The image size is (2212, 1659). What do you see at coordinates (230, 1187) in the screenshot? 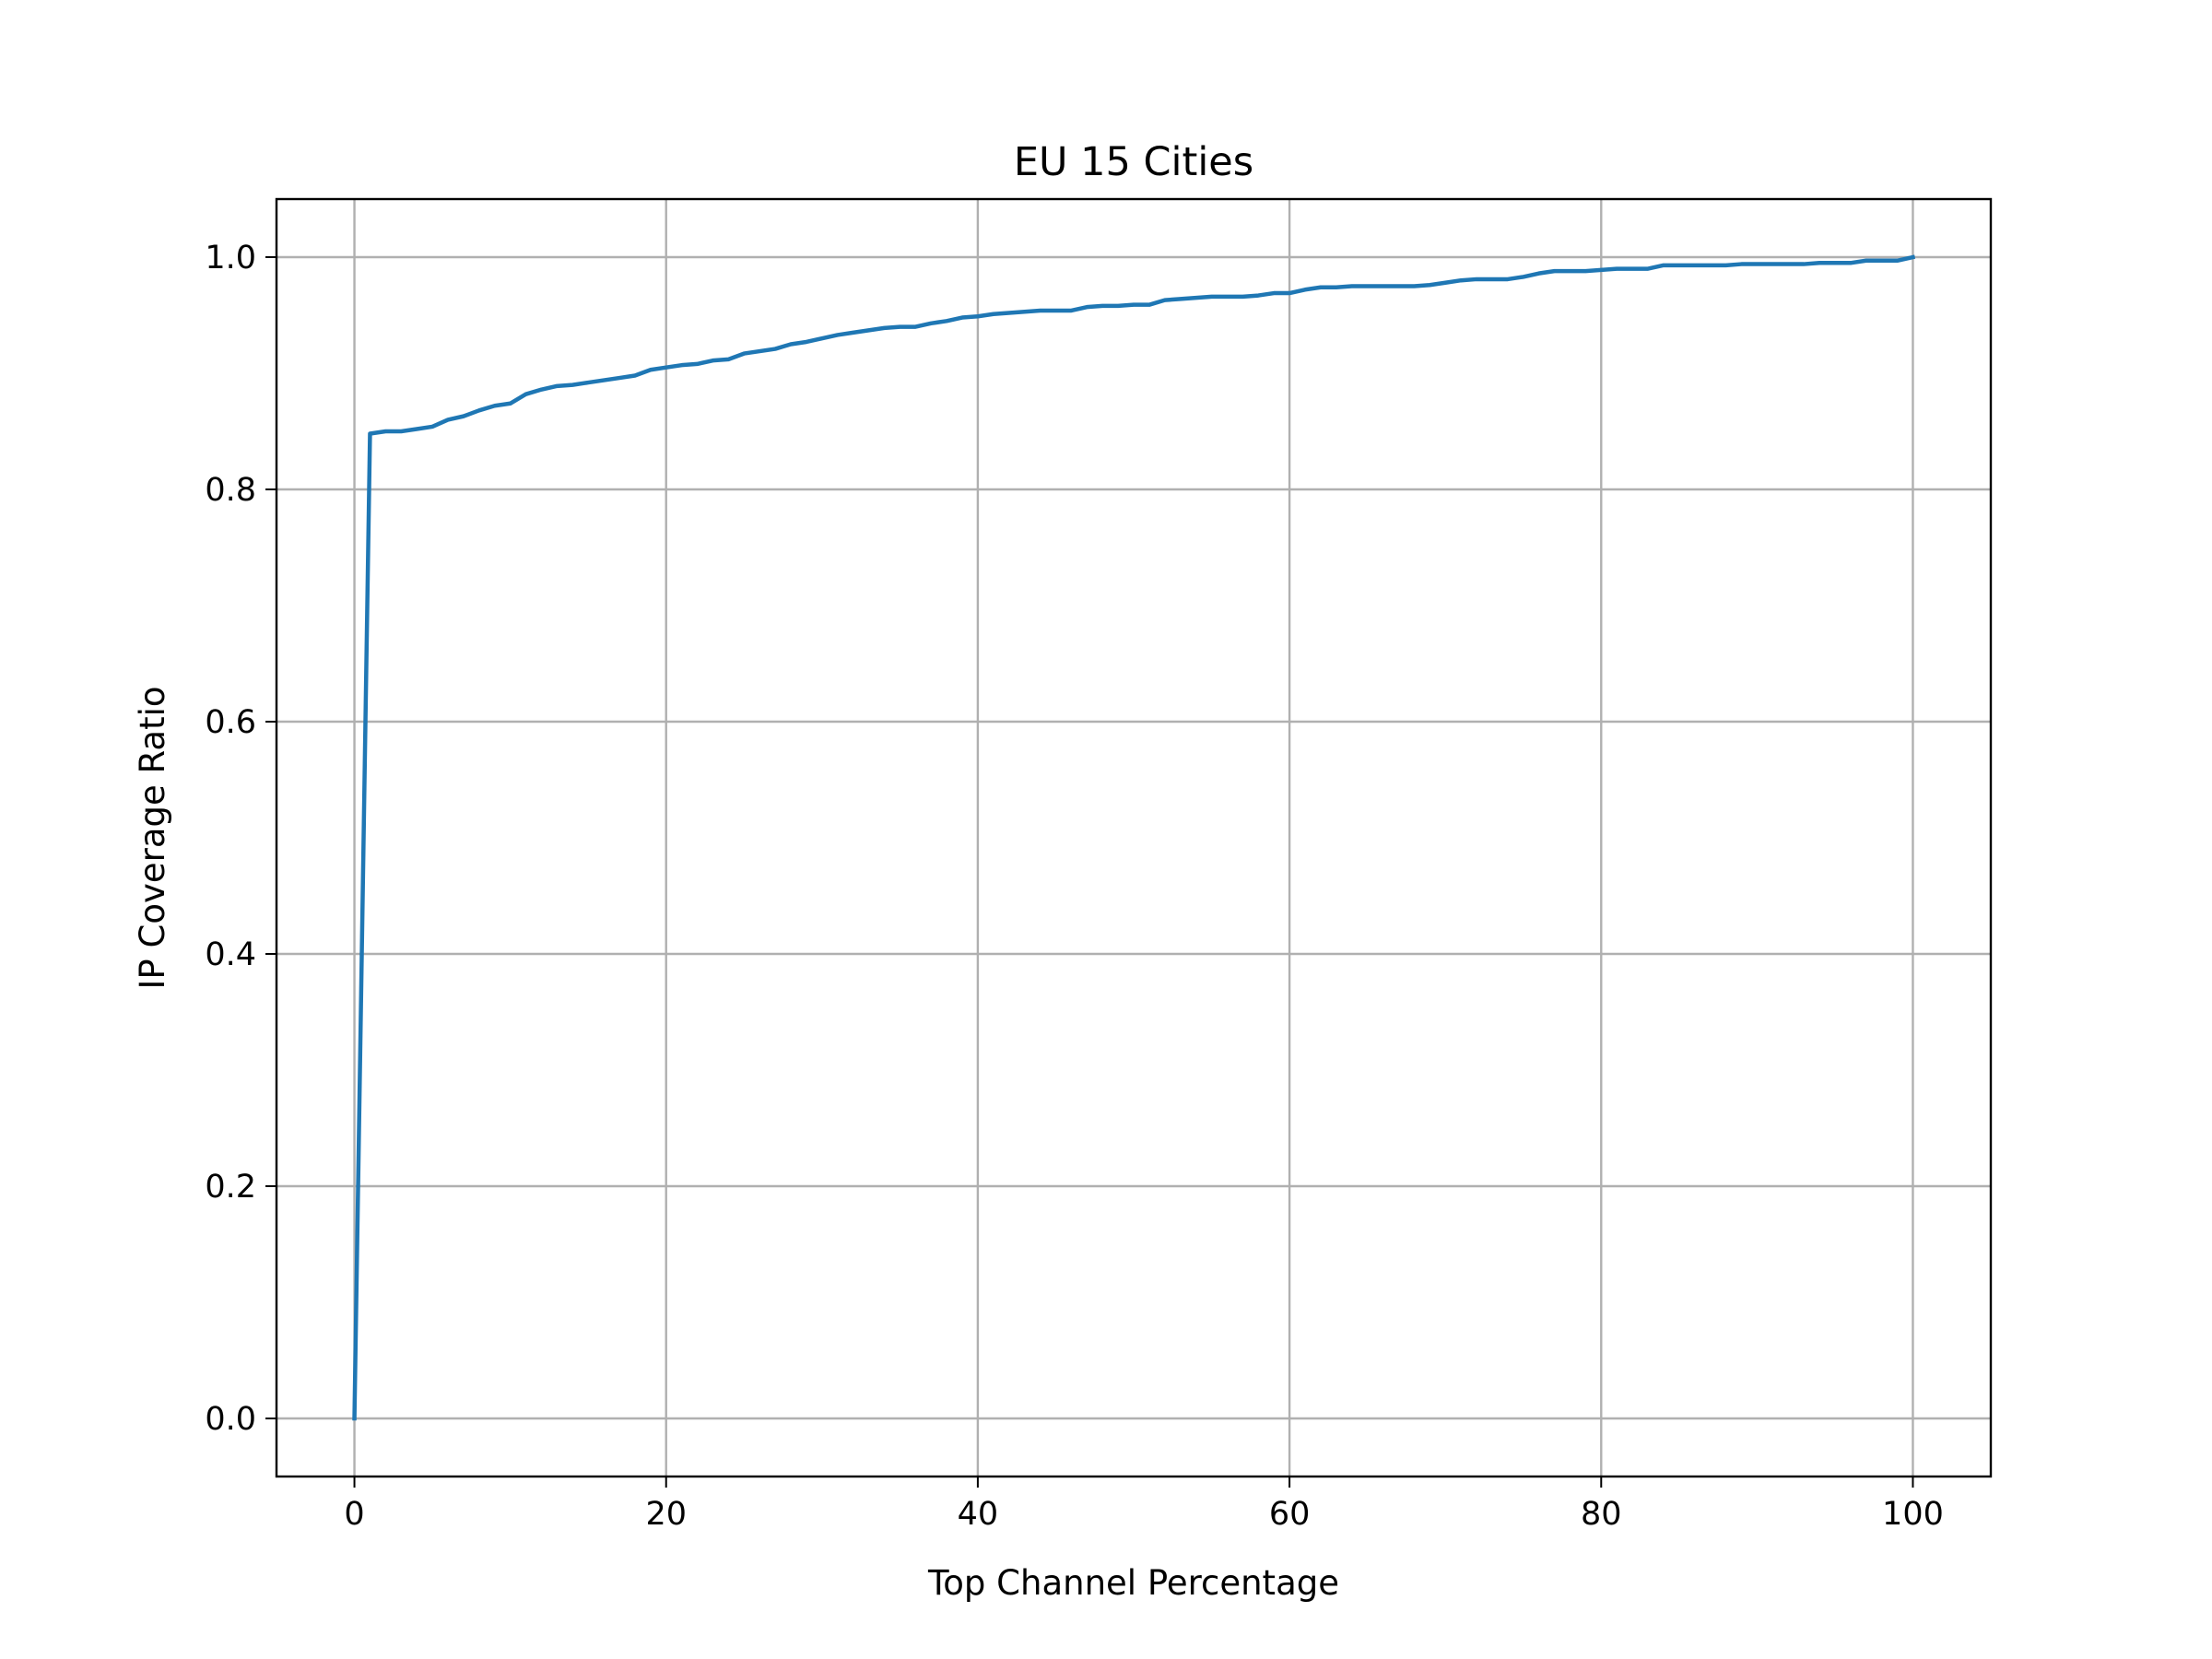
I see `y-tick-label: 0.2` at bounding box center [230, 1187].